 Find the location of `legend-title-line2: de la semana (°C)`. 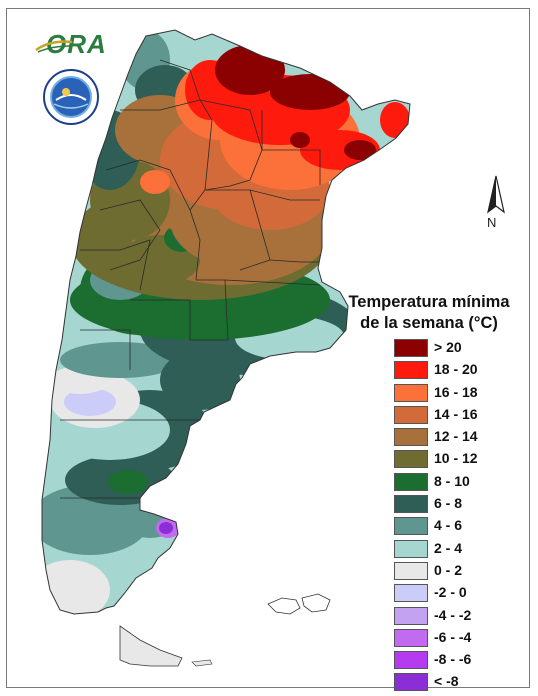

legend-title-line2: de la semana (°C) is located at coordinates (429, 323).